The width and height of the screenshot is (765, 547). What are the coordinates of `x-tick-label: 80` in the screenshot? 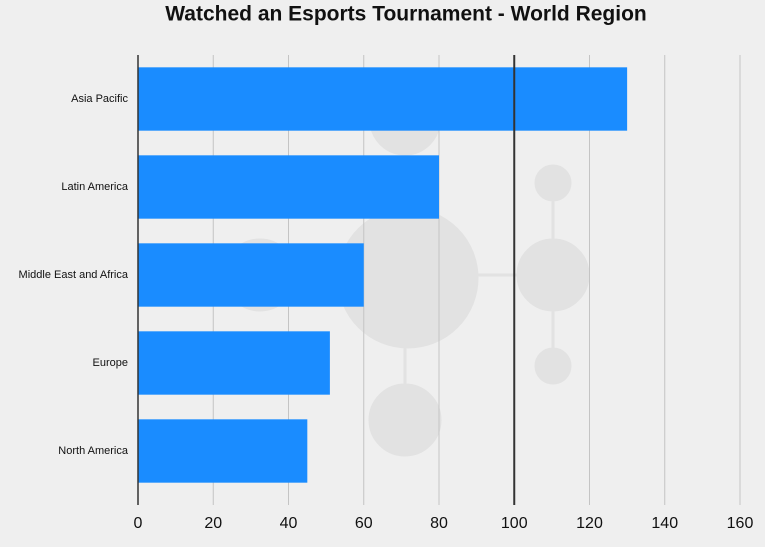 It's located at (439, 523).